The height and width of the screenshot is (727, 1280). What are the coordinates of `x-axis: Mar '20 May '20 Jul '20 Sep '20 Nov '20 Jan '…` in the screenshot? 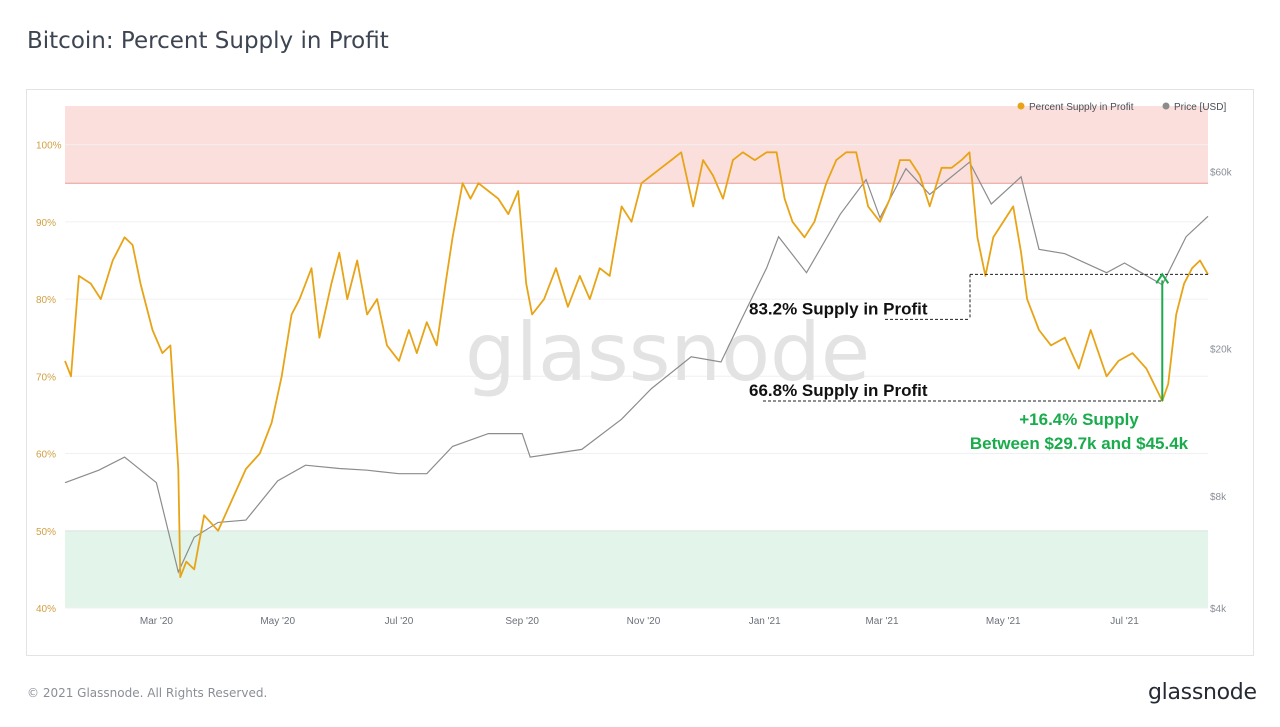 It's located at (639, 621).